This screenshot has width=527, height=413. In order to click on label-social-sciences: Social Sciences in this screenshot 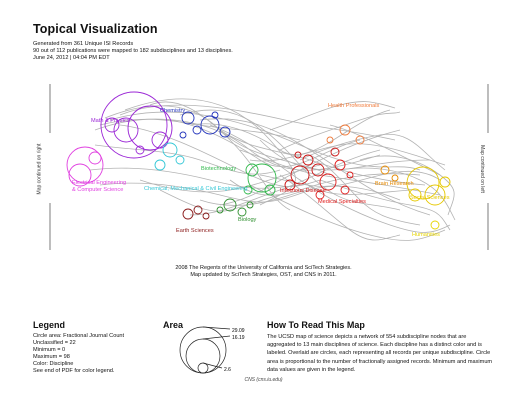, I will do `click(430, 198)`.